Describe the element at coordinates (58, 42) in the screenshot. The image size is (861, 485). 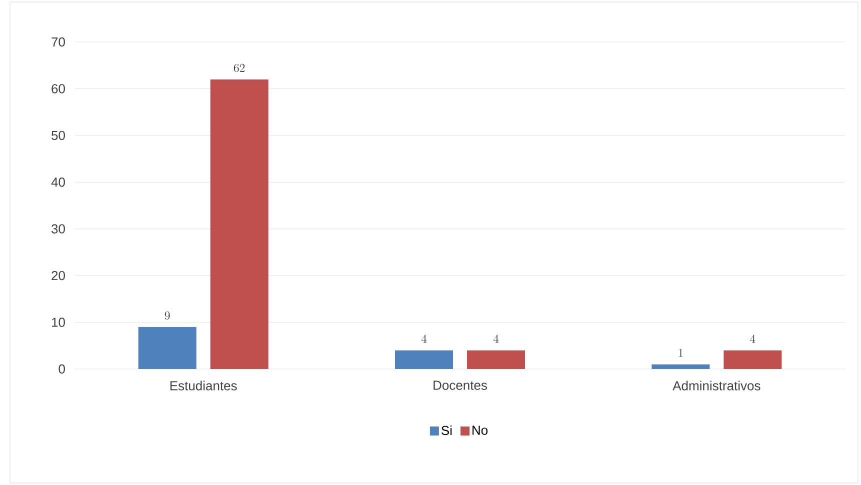
I see `y-tick-label: 70` at that location.